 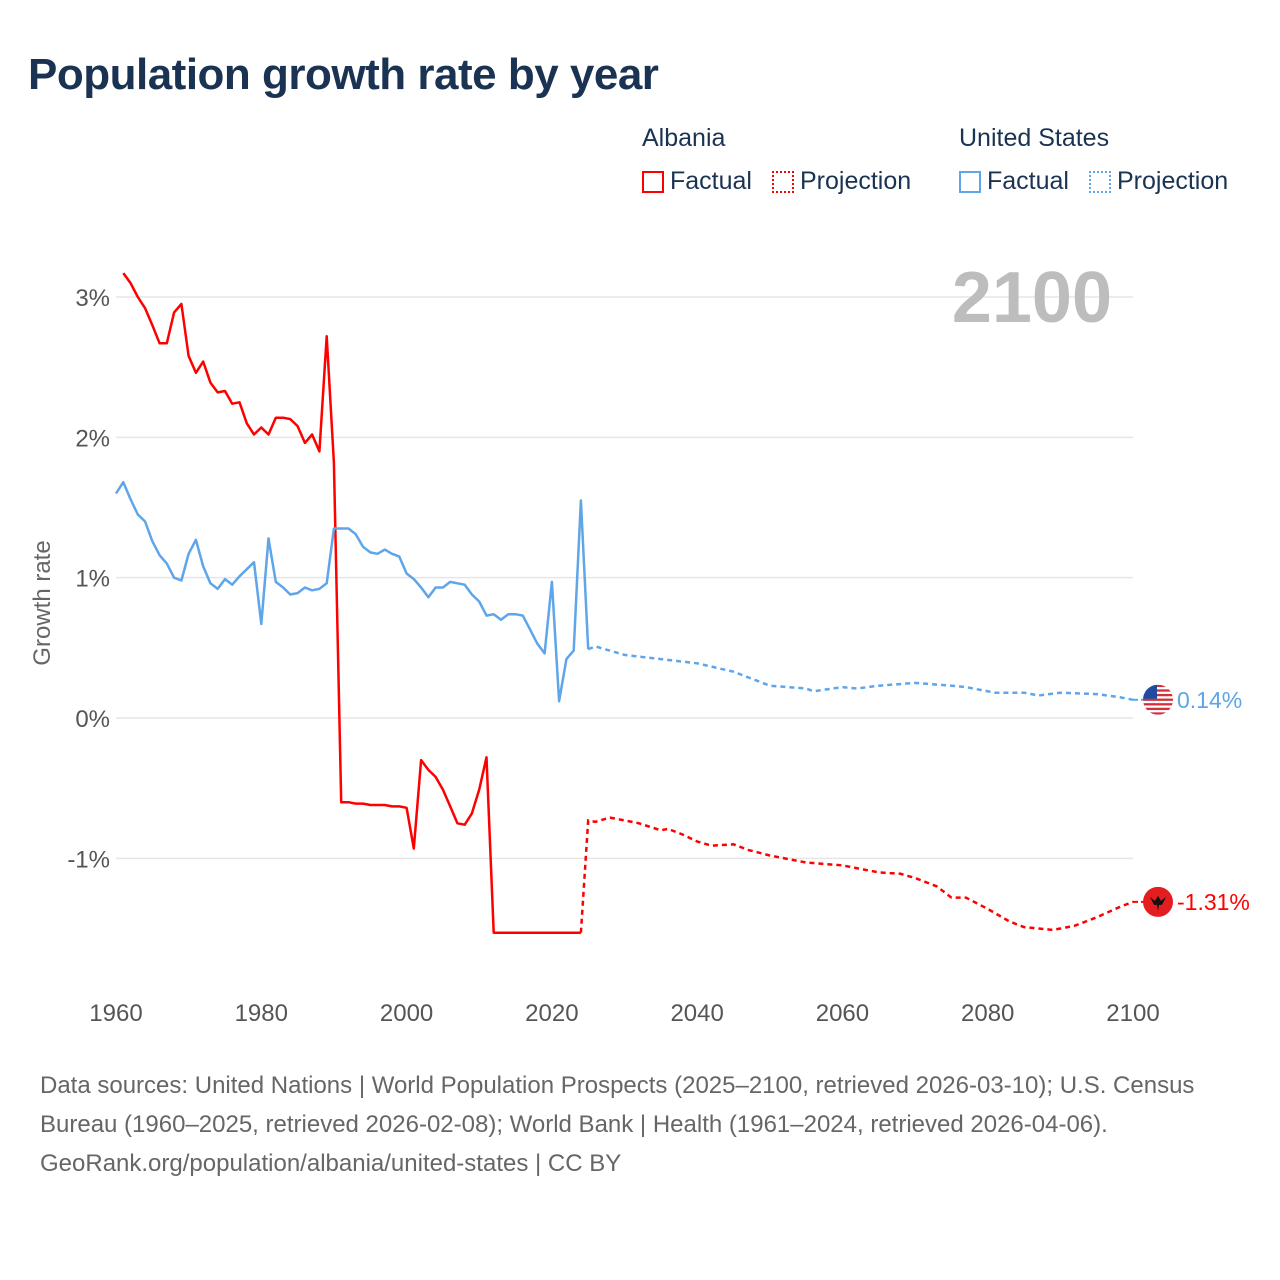 I want to click on y-tick-label: 0%, so click(x=92, y=719).